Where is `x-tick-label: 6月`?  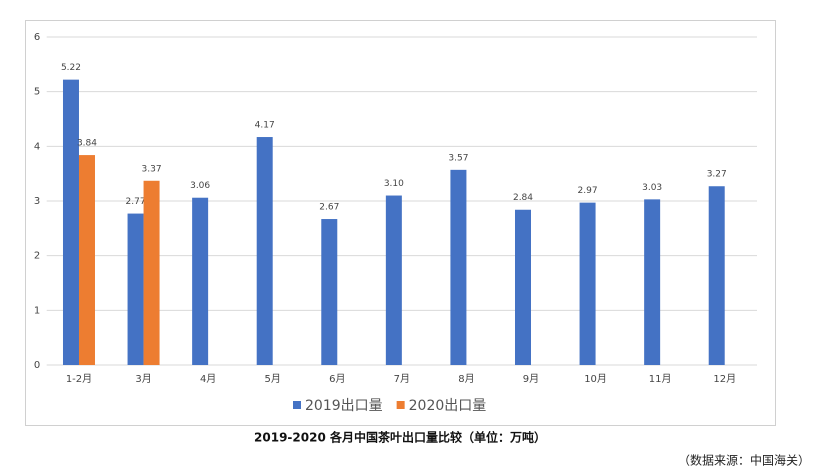
x-tick-label: 6月 is located at coordinates (337, 379).